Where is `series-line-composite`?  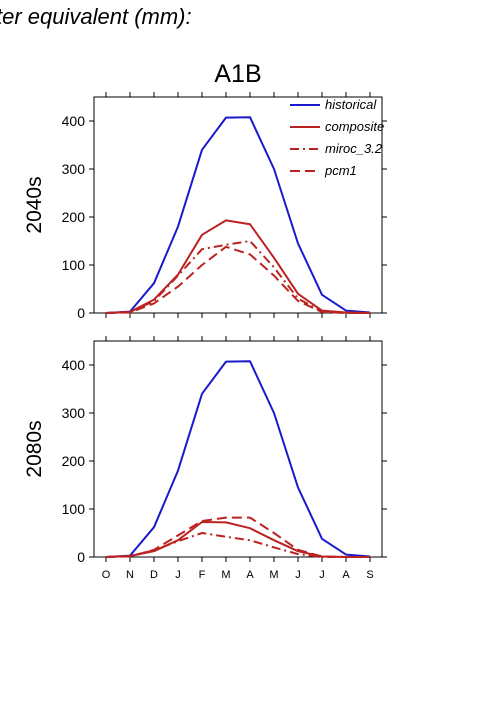
series-line-composite is located at coordinates (238, 266).